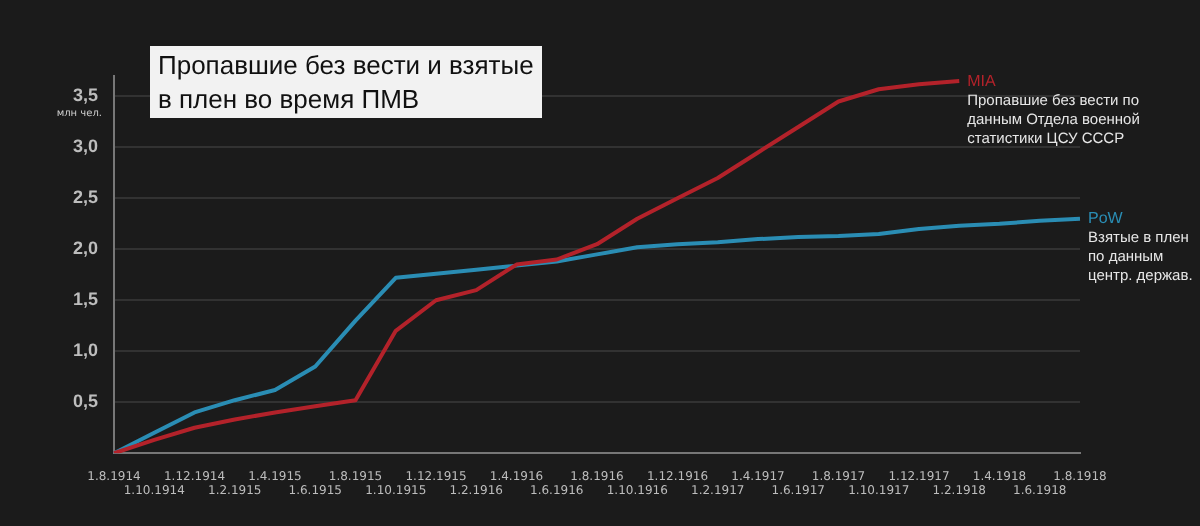  What do you see at coordinates (1106, 218) in the screenshot?
I see `series-label: PoW` at bounding box center [1106, 218].